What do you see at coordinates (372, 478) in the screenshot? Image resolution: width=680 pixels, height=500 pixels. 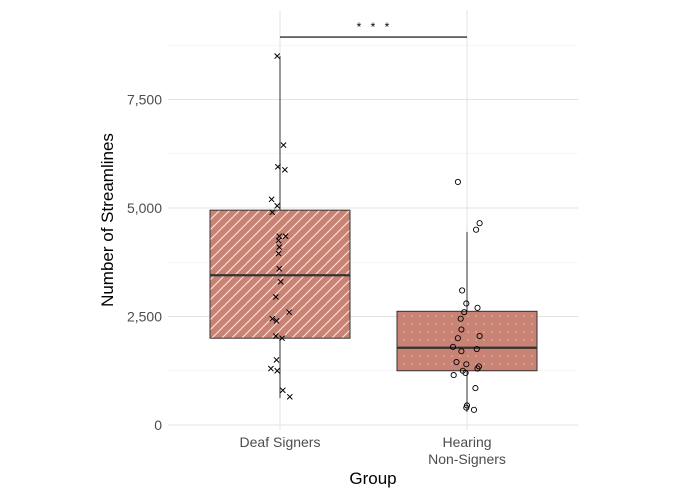 I see `x-axis-title: Group` at bounding box center [372, 478].